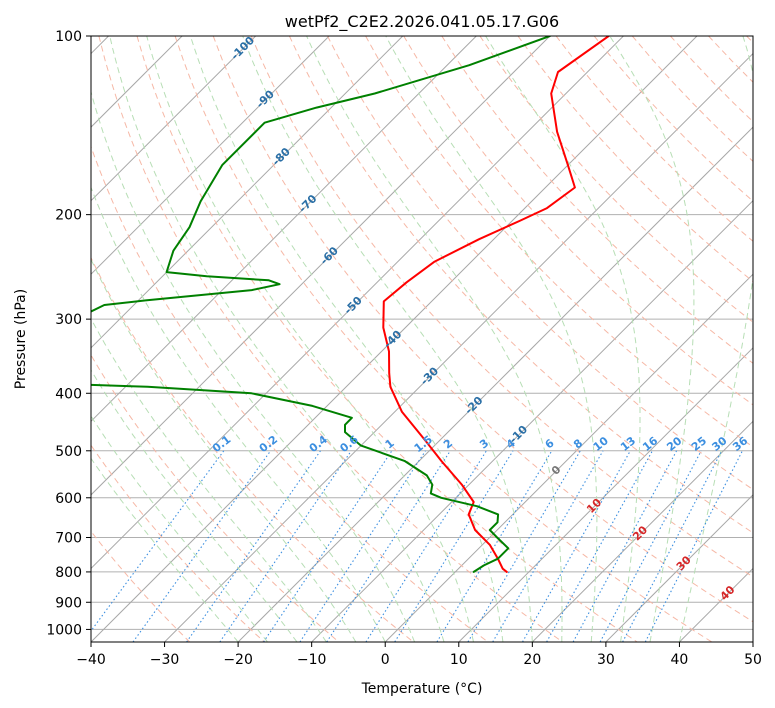  Describe the element at coordinates (64, 630) in the screenshot. I see `y-tick-label: 1000` at that location.